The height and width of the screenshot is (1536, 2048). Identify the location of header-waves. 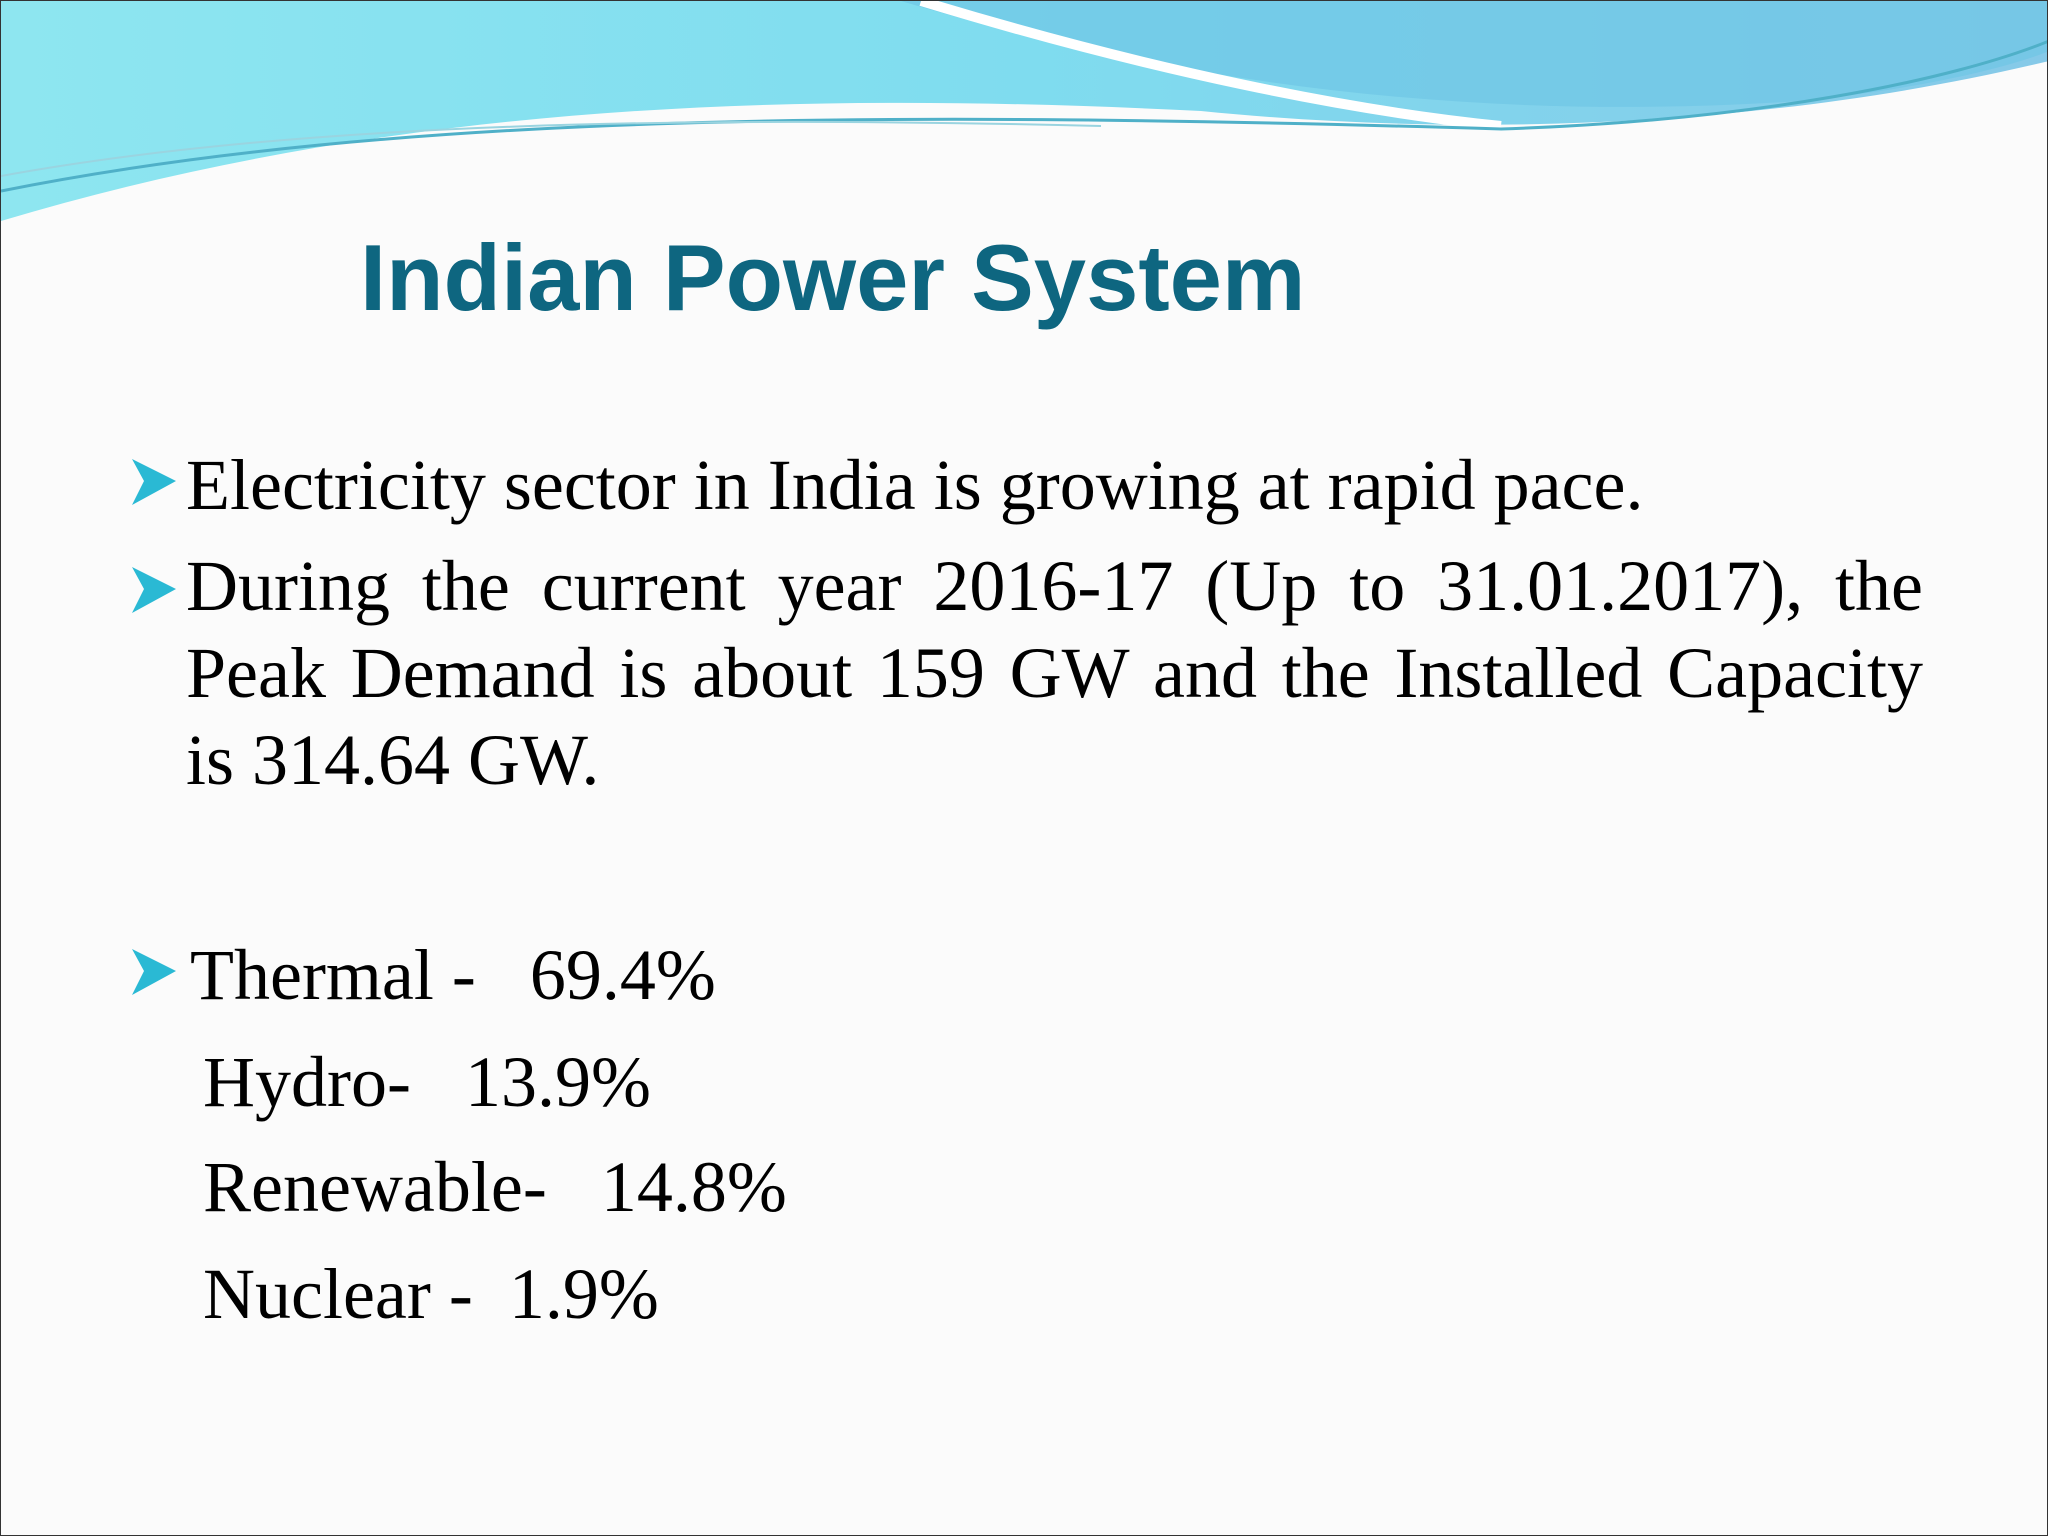
(1024, 111).